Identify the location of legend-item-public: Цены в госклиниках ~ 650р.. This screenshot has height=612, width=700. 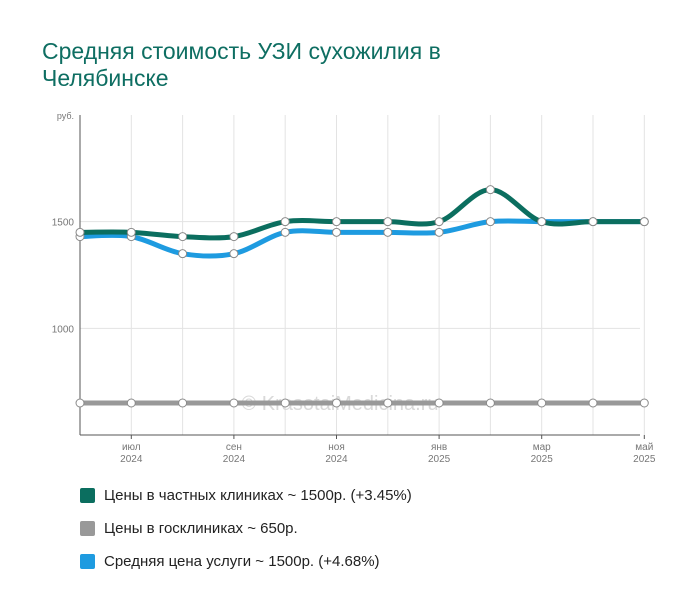
(246, 528).